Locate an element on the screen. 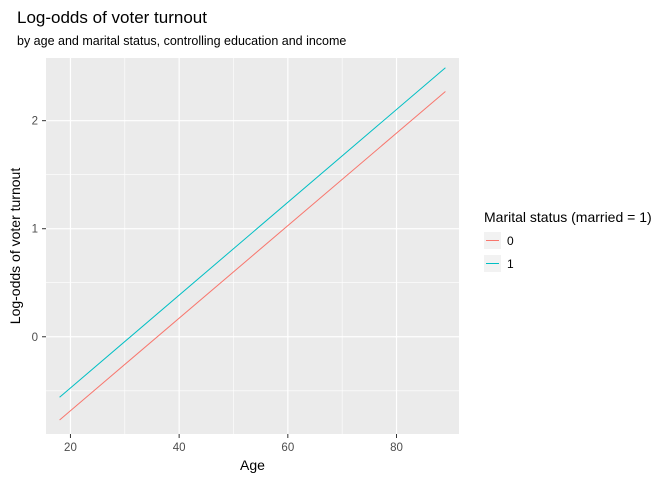 The width and height of the screenshot is (672, 480). legend: Marital status (married = 1) 01 is located at coordinates (568, 240).